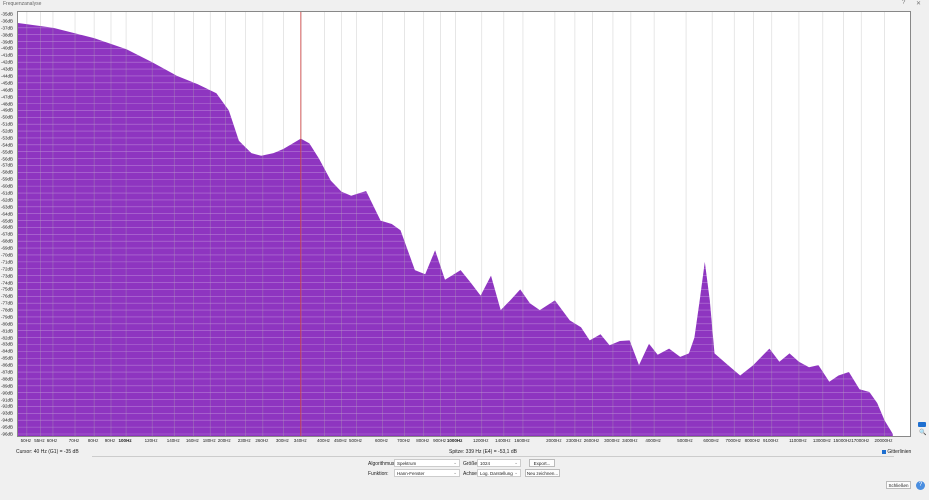 This screenshot has width=929, height=500. I want to click on y-tick-label: -58dB, so click(7, 172).